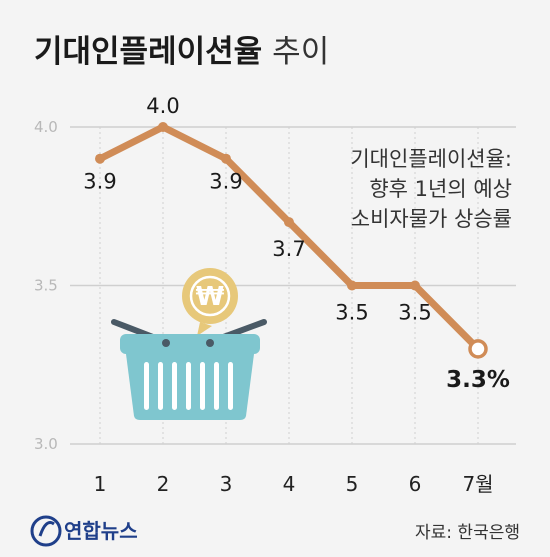 This screenshot has height=557, width=550. Describe the element at coordinates (189, 344) in the screenshot. I see `shopping-basket-icon: ₩` at that location.